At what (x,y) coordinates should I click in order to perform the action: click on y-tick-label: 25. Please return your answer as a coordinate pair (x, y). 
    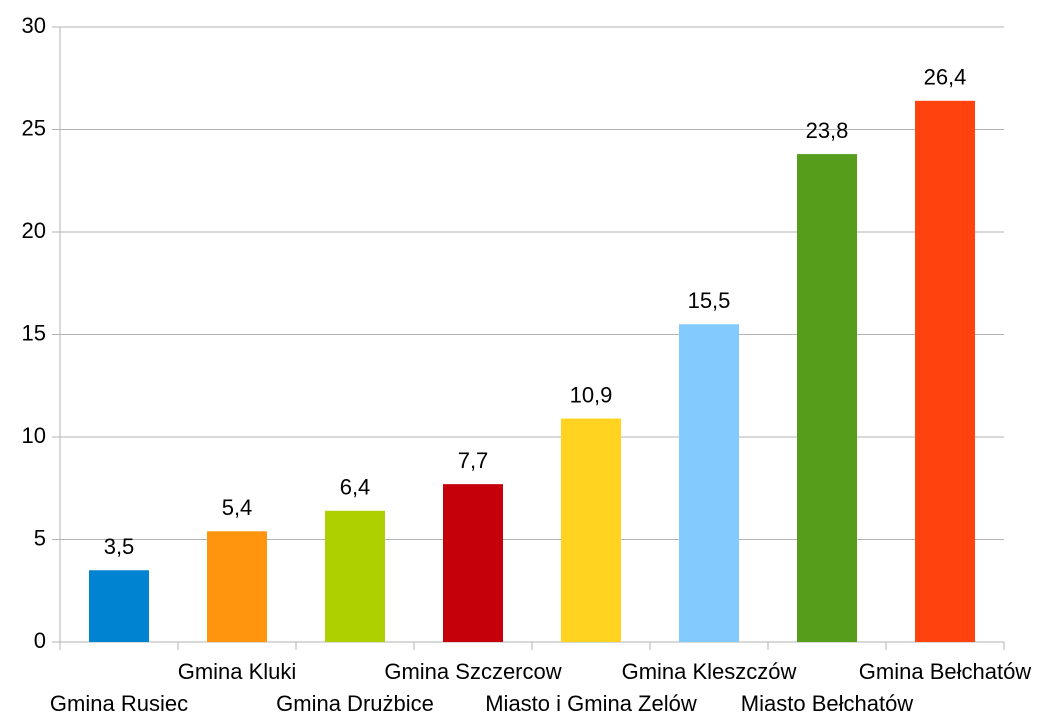
    Looking at the image, I should click on (34, 127).